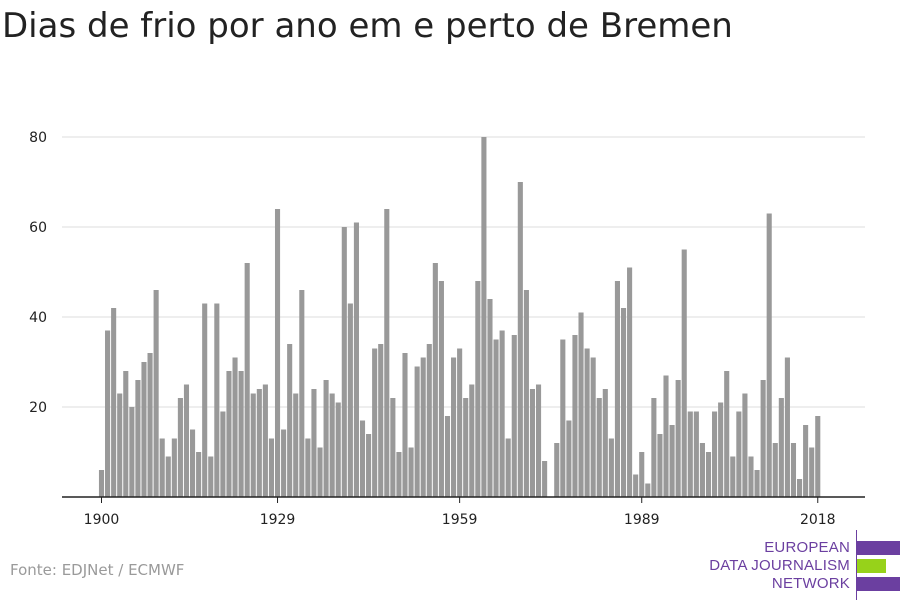 The image size is (900, 600). Describe the element at coordinates (162, 467) in the screenshot. I see `bar-1910` at that location.